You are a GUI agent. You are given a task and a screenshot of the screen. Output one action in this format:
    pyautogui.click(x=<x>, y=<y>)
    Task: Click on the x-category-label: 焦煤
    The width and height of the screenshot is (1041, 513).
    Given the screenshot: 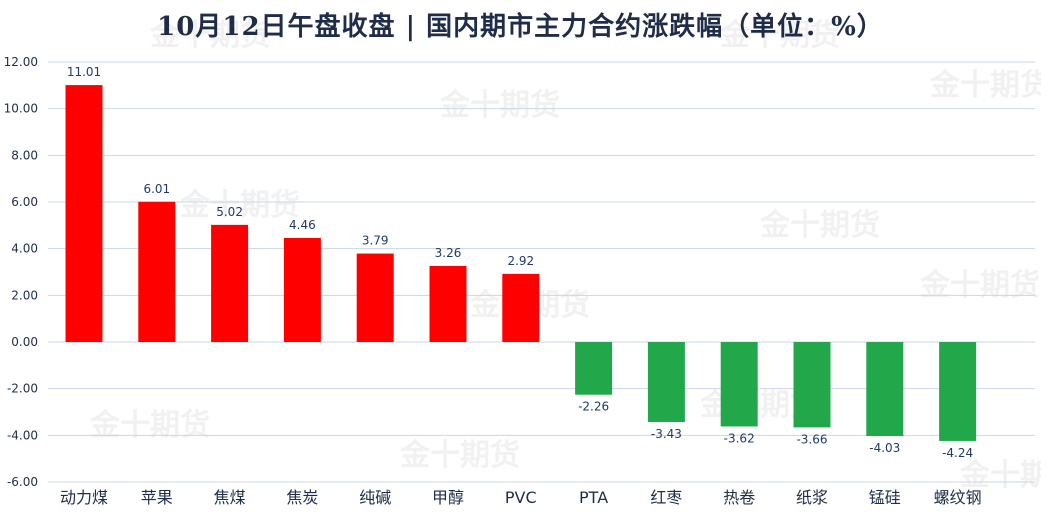 What is the action you would take?
    pyautogui.click(x=230, y=497)
    